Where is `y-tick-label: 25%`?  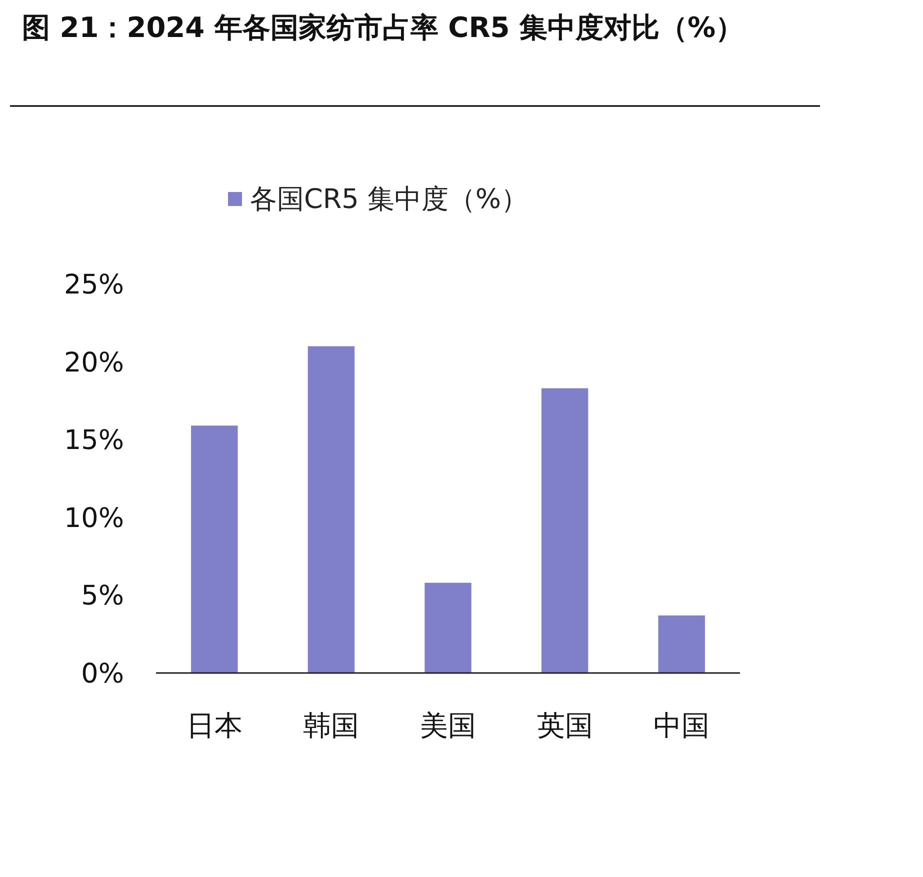
y-tick-label: 25% is located at coordinates (94, 284).